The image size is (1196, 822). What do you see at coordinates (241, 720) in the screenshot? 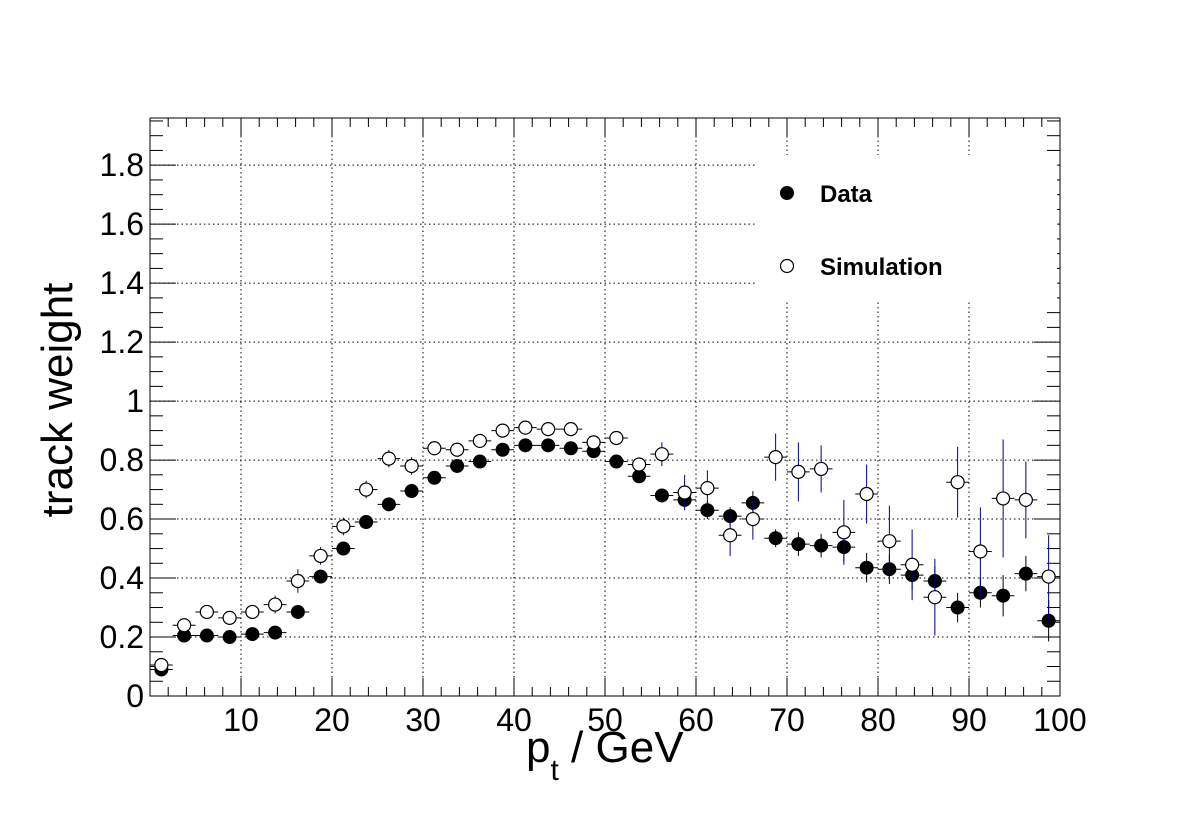
I see `x-tick-label: 10` at bounding box center [241, 720].